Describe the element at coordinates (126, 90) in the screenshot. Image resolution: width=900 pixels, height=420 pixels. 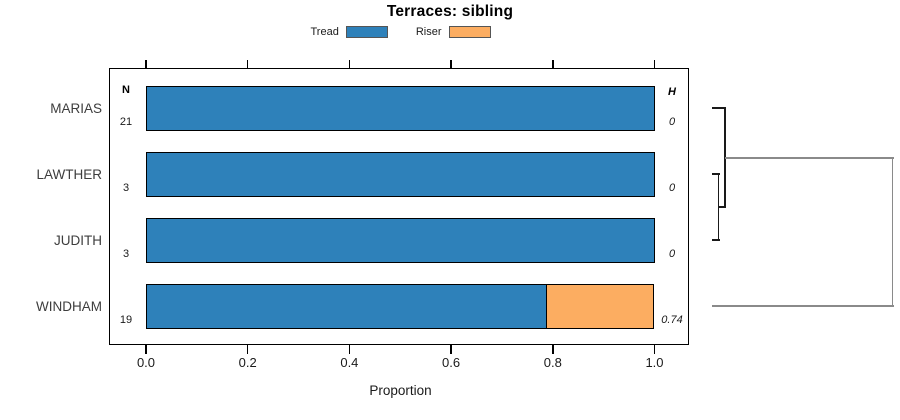
I see `n-column-header: N` at that location.